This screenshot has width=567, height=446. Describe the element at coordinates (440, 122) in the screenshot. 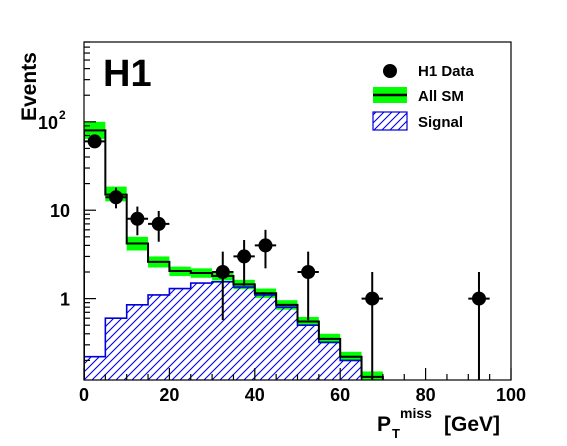

I see `legend-label-signal: Signal` at that location.